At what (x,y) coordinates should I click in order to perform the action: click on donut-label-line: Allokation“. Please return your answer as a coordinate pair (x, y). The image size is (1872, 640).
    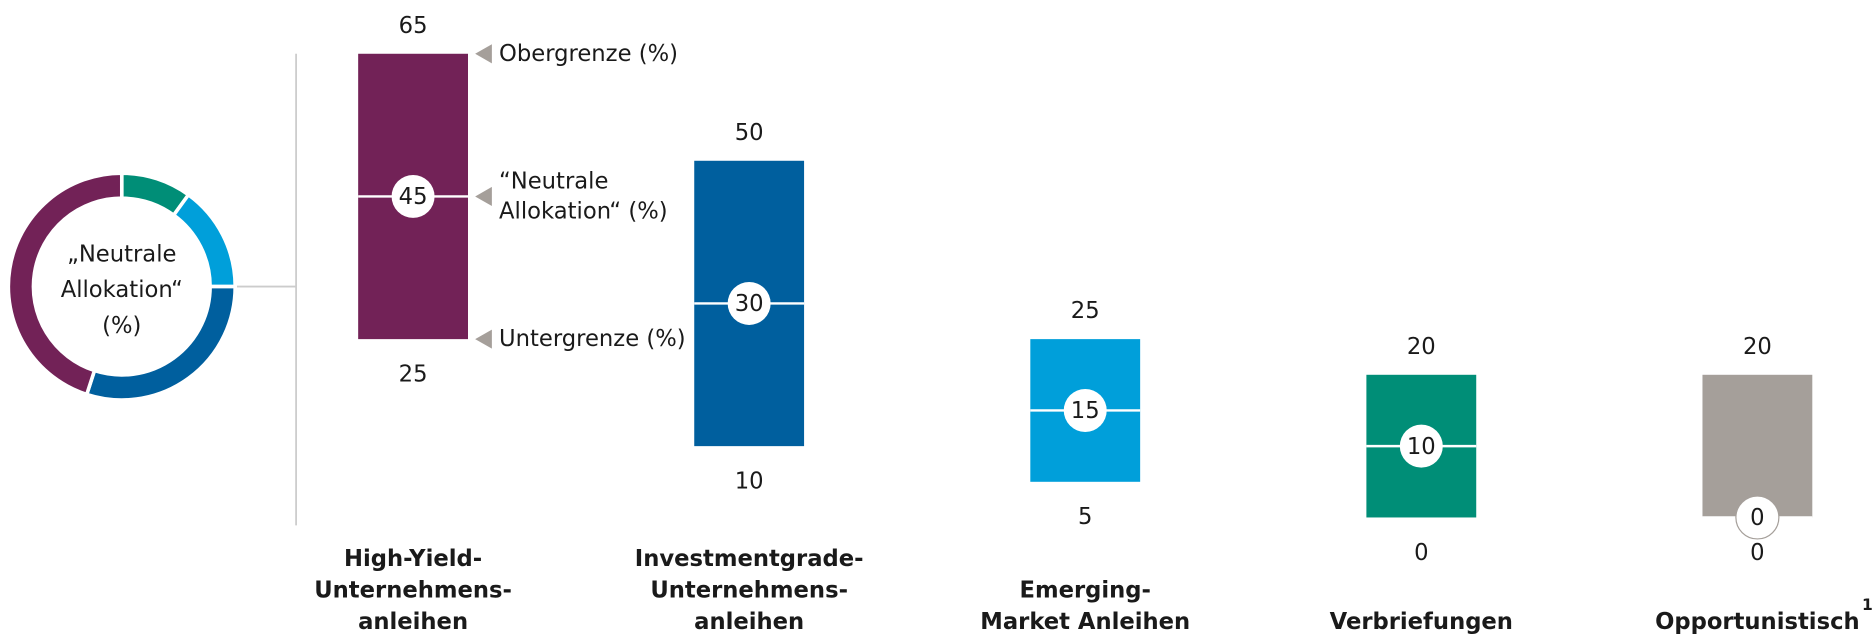
    Looking at the image, I should click on (122, 290).